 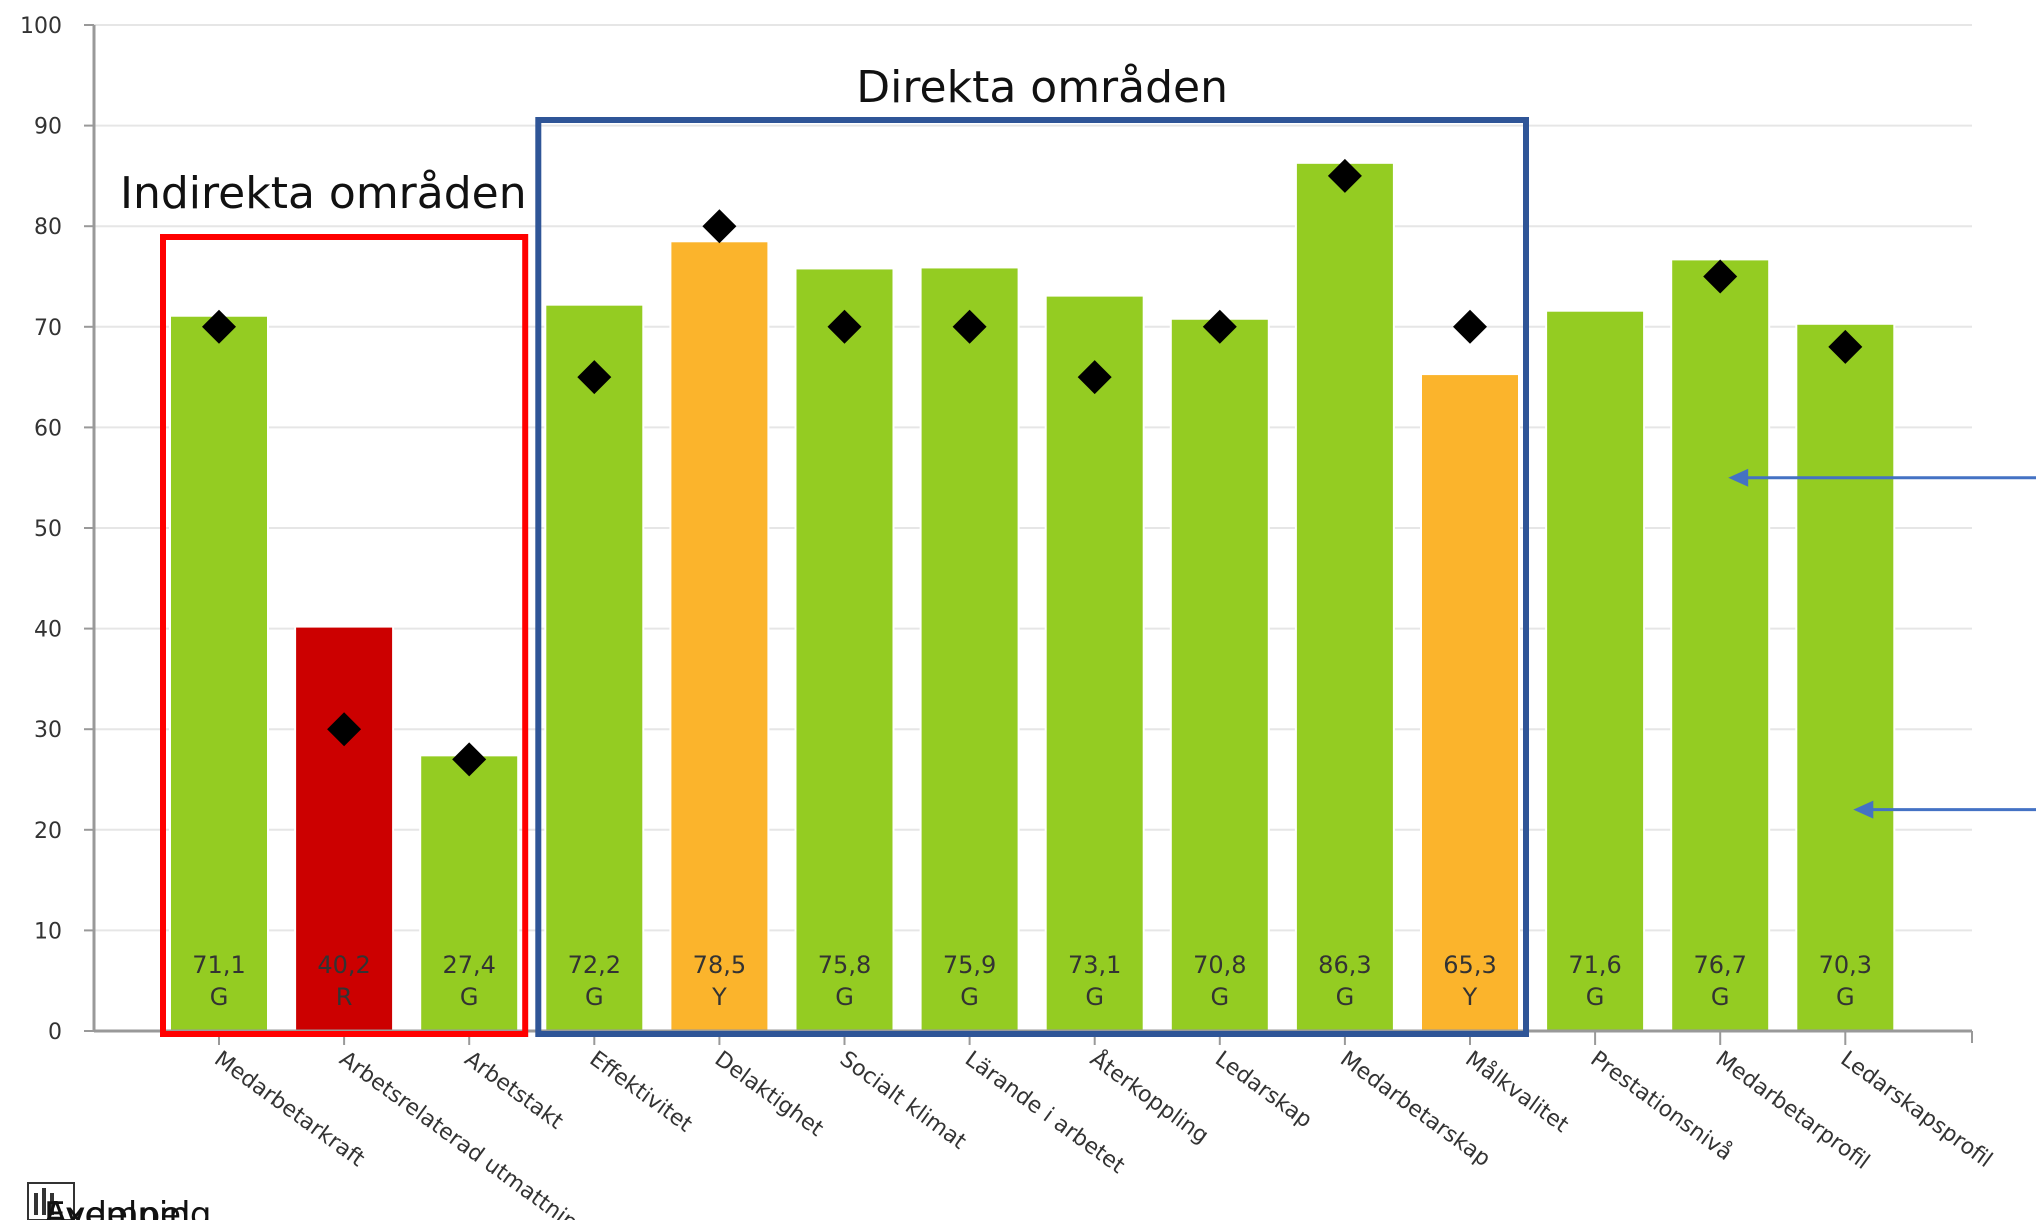 What do you see at coordinates (1469, 965) in the screenshot?
I see `bar-value-label: 65,3` at bounding box center [1469, 965].